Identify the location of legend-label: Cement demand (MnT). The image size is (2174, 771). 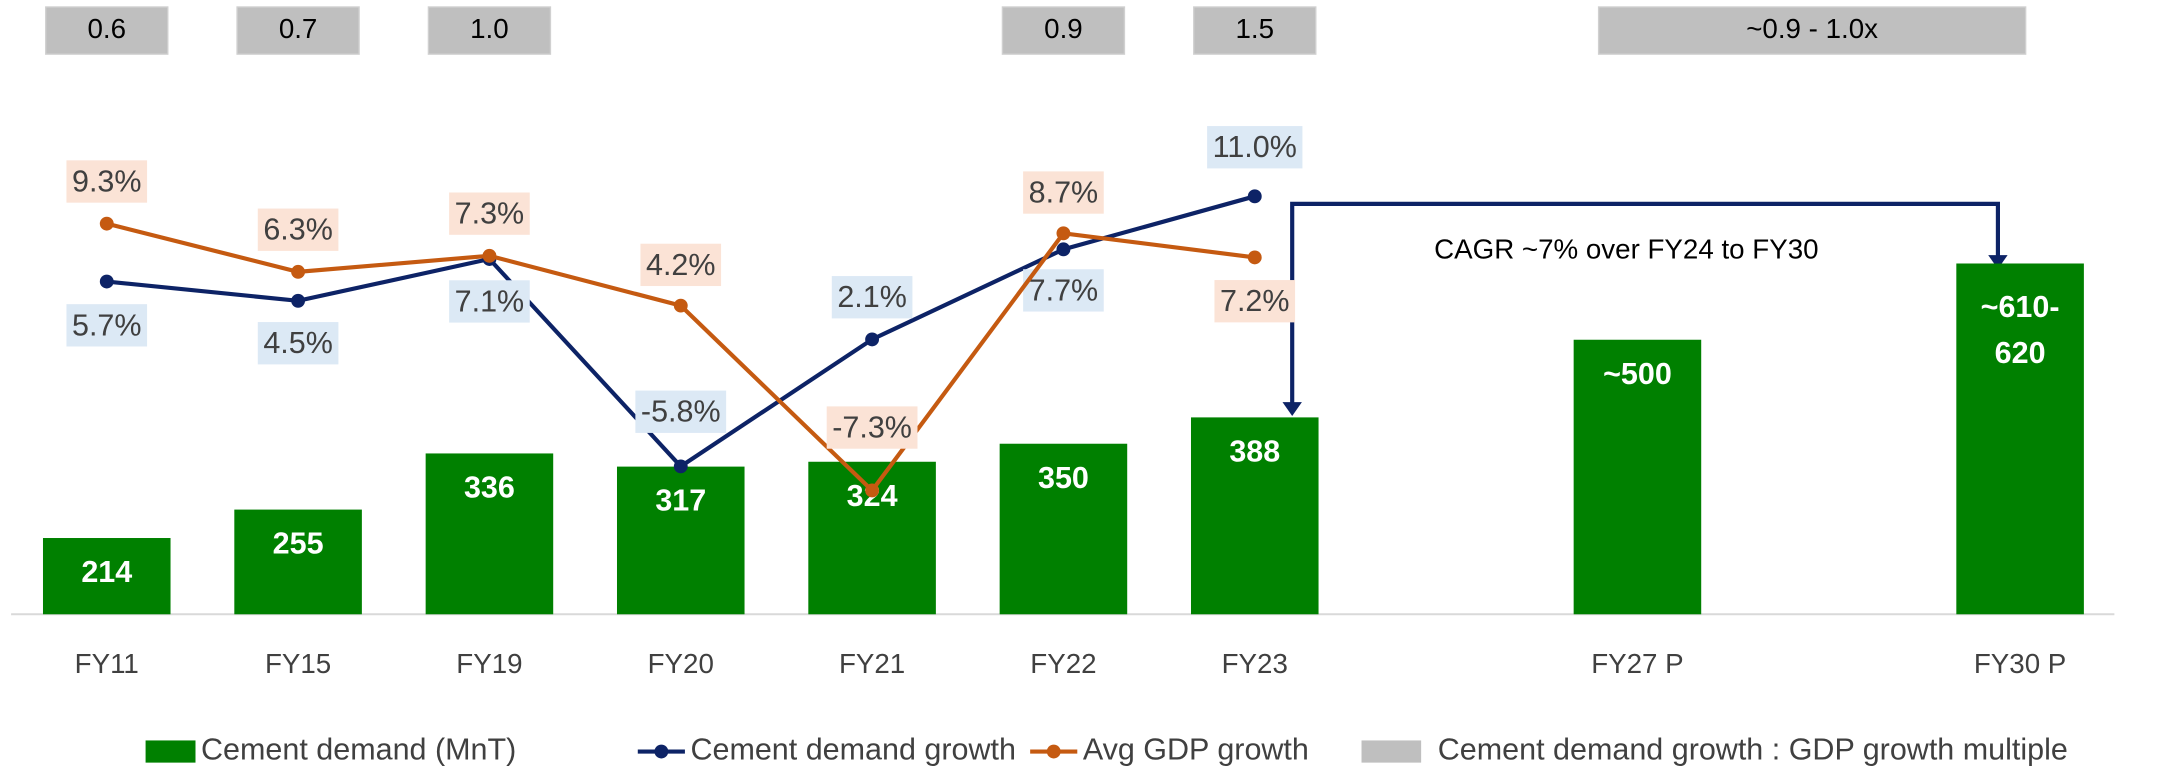
(358, 750).